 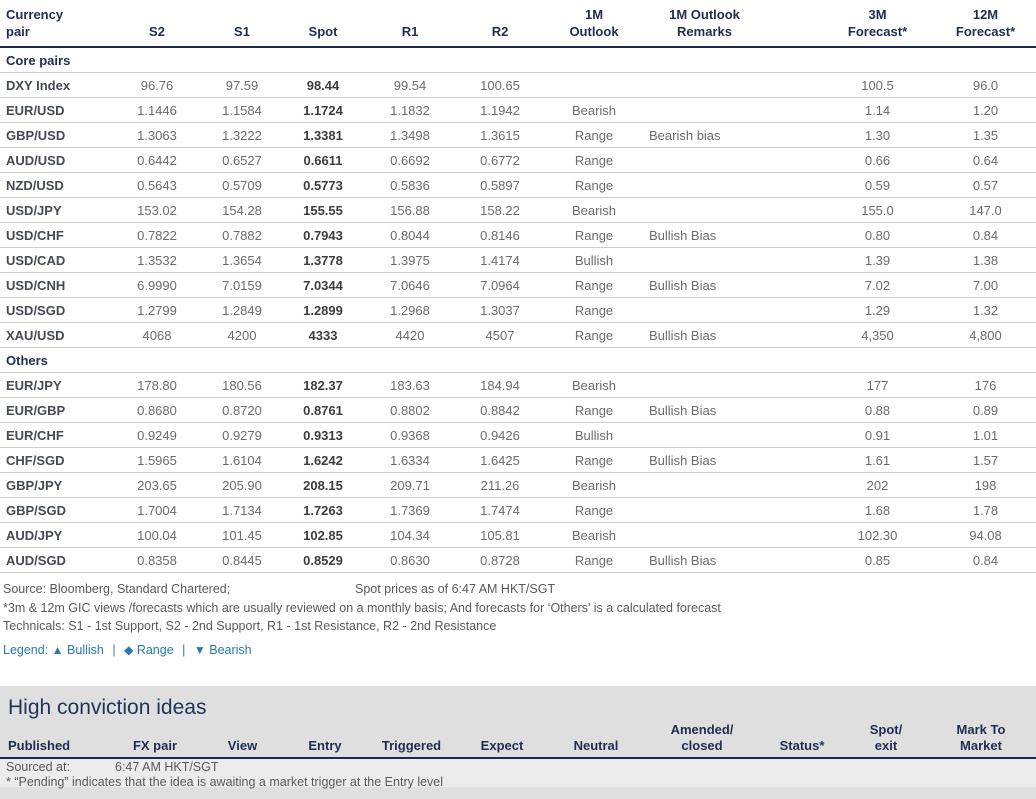 What do you see at coordinates (985, 385) in the screenshot?
I see `forecast-12m-cell: 176` at bounding box center [985, 385].